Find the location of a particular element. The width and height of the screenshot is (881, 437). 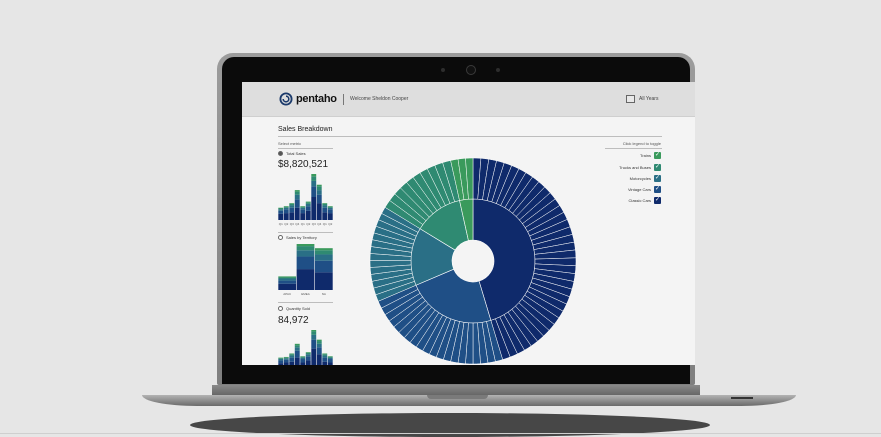

legend-item-vintage-cars: Vintage Cars ✓ is located at coordinates (644, 189).